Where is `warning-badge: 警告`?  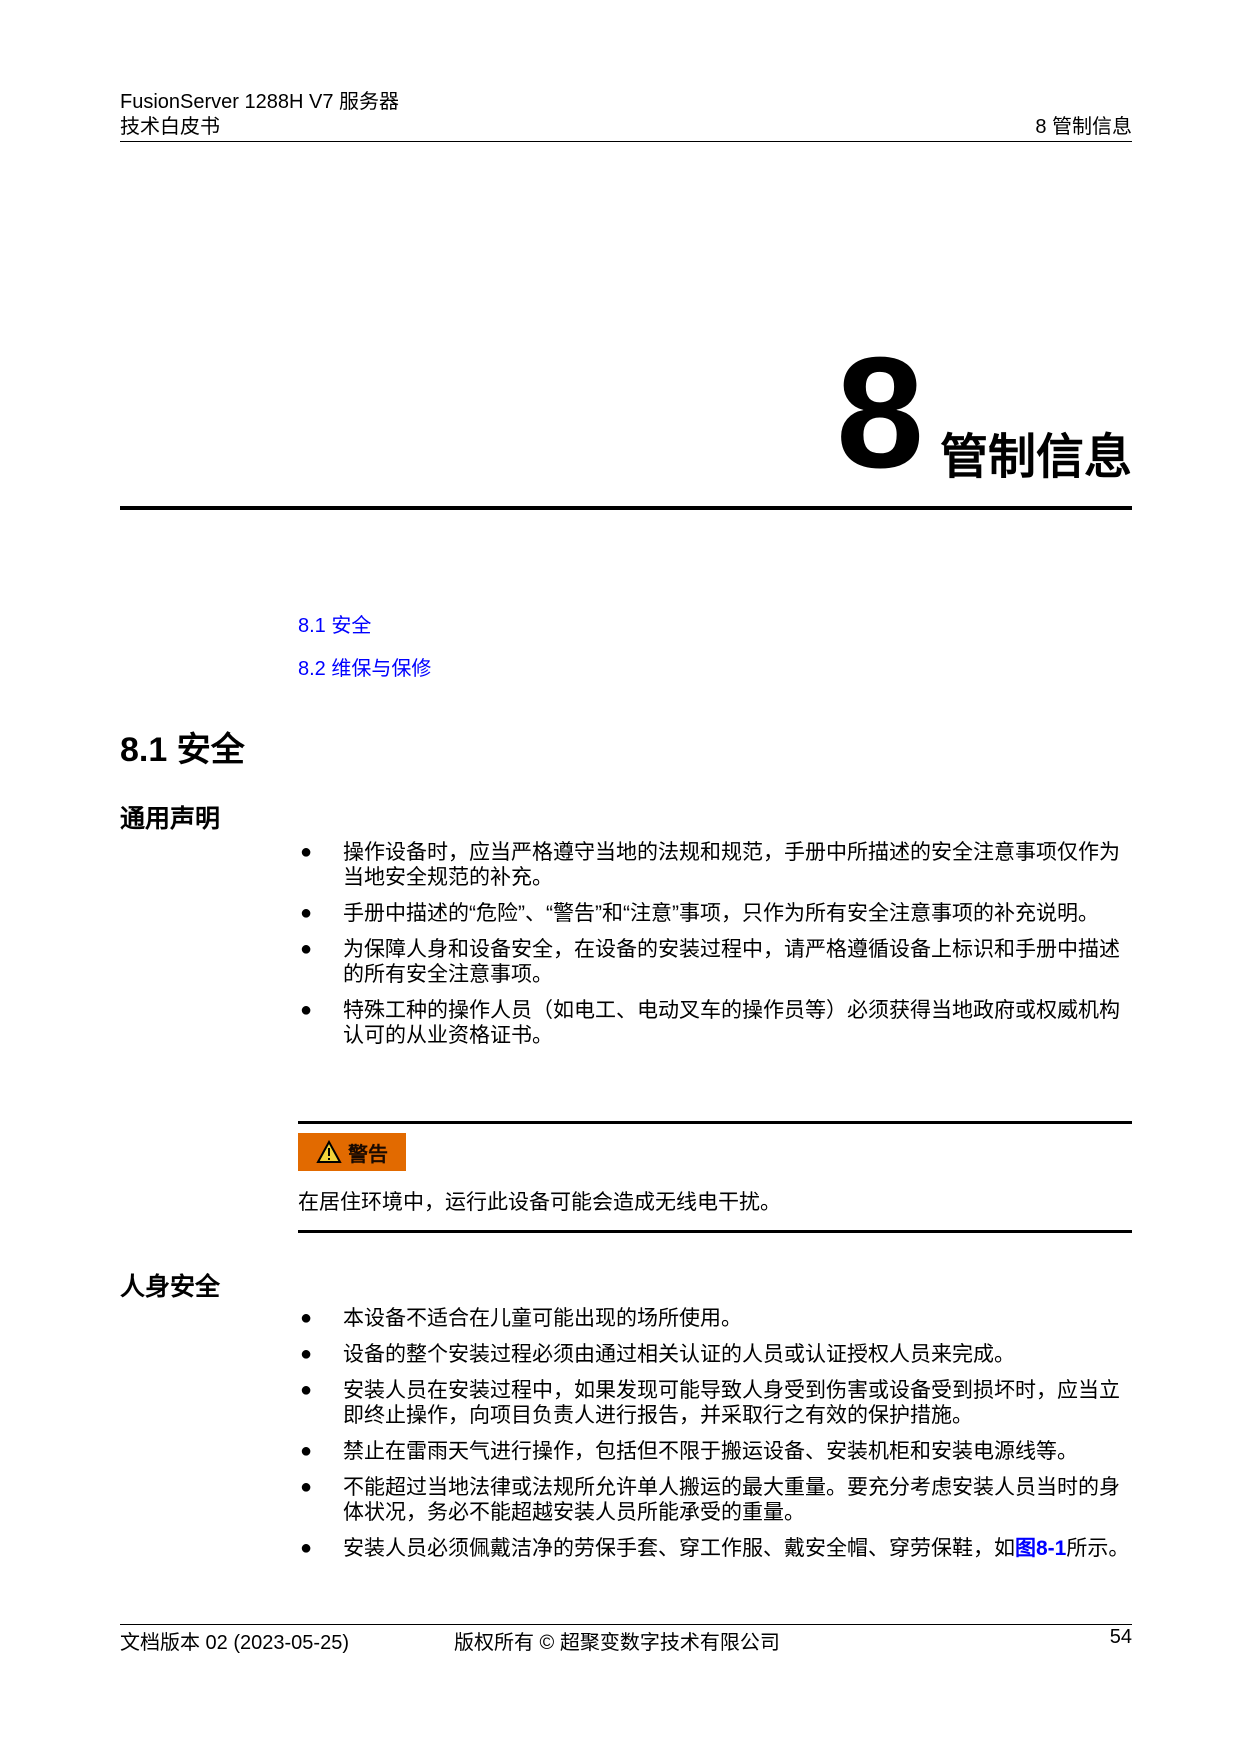 warning-badge: 警告 is located at coordinates (352, 1152).